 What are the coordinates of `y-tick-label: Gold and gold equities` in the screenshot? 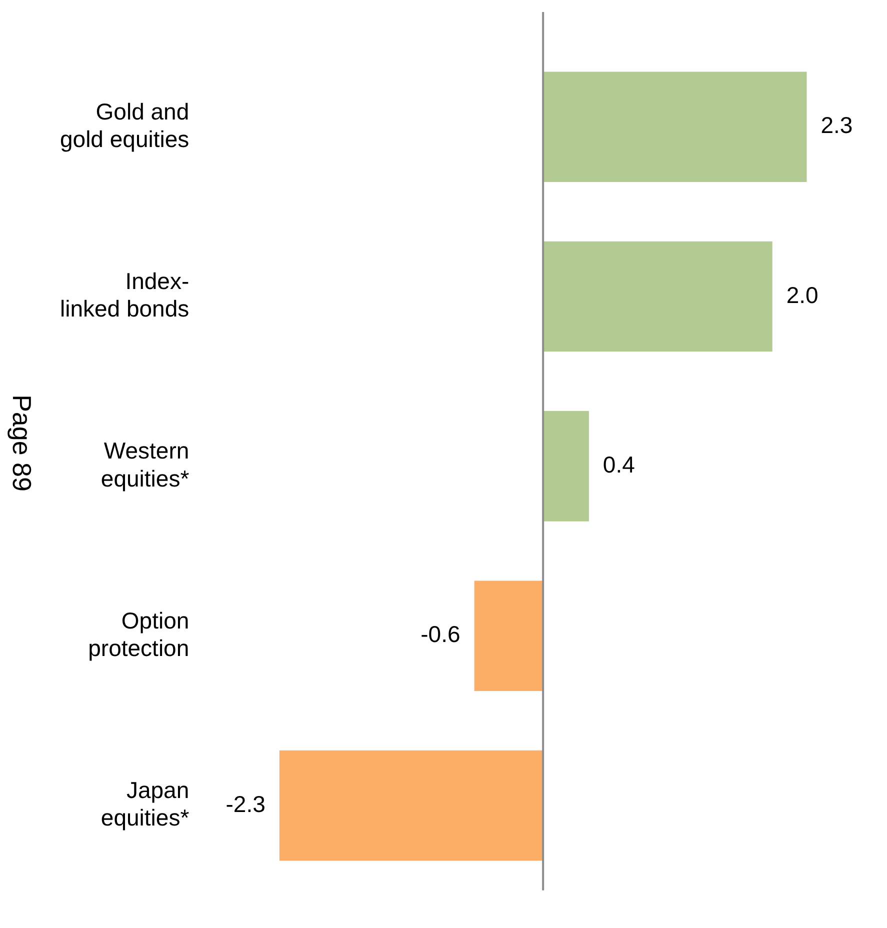 It's located at (125, 125).